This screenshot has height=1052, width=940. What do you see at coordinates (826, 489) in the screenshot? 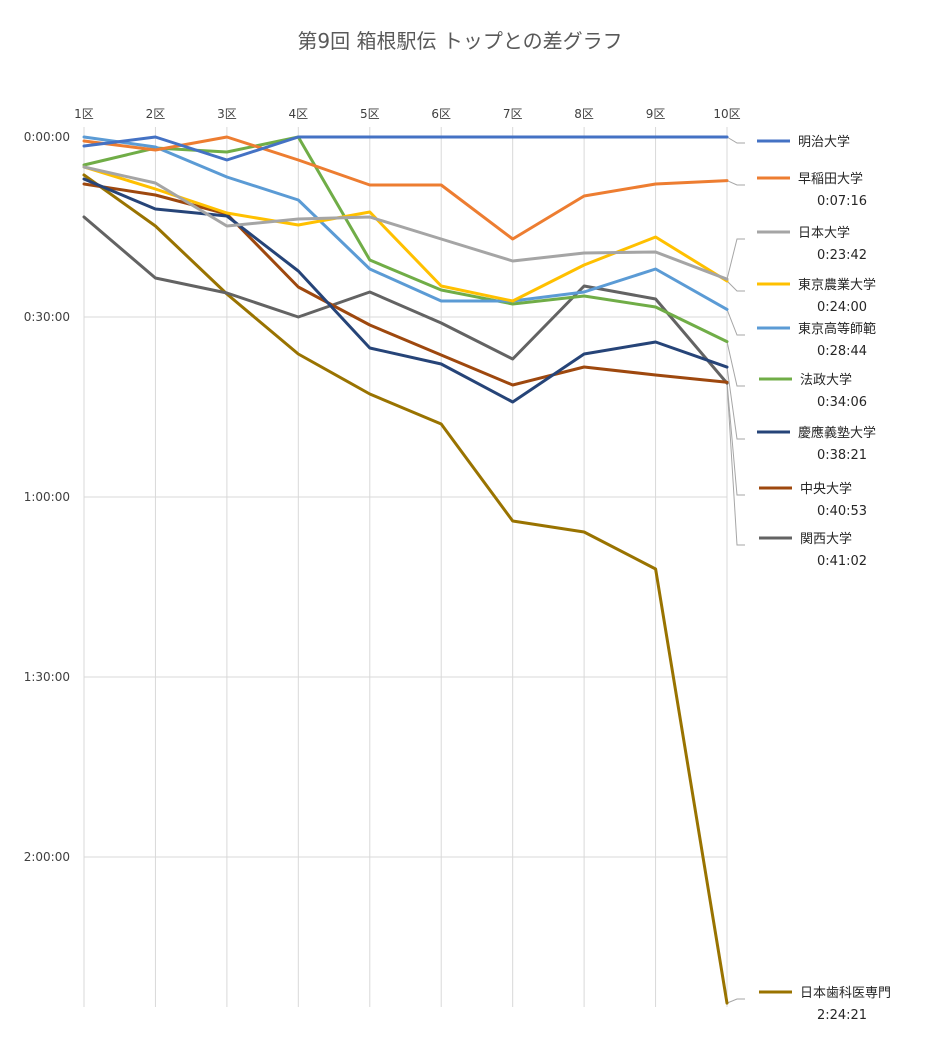
I see `legend-label: 中央大学` at bounding box center [826, 489].